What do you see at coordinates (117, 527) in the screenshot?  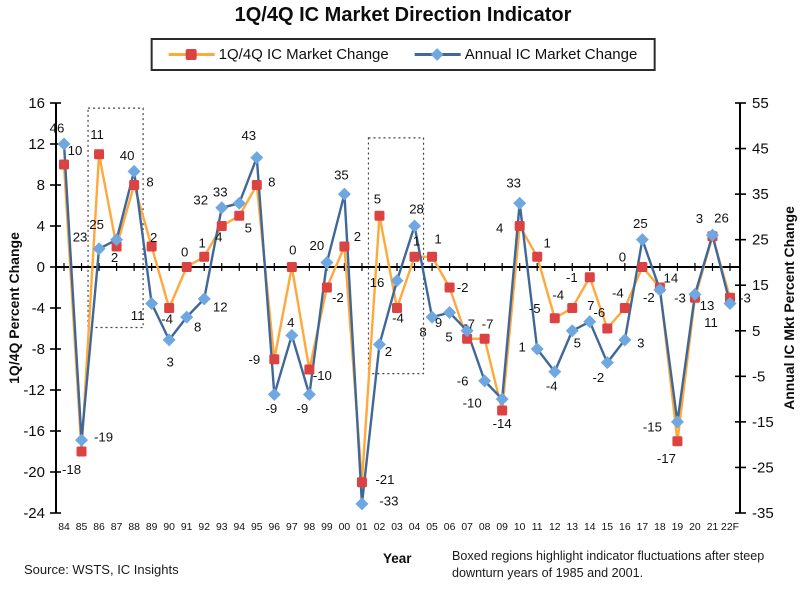 I see `x-axis-year-label: 87` at bounding box center [117, 527].